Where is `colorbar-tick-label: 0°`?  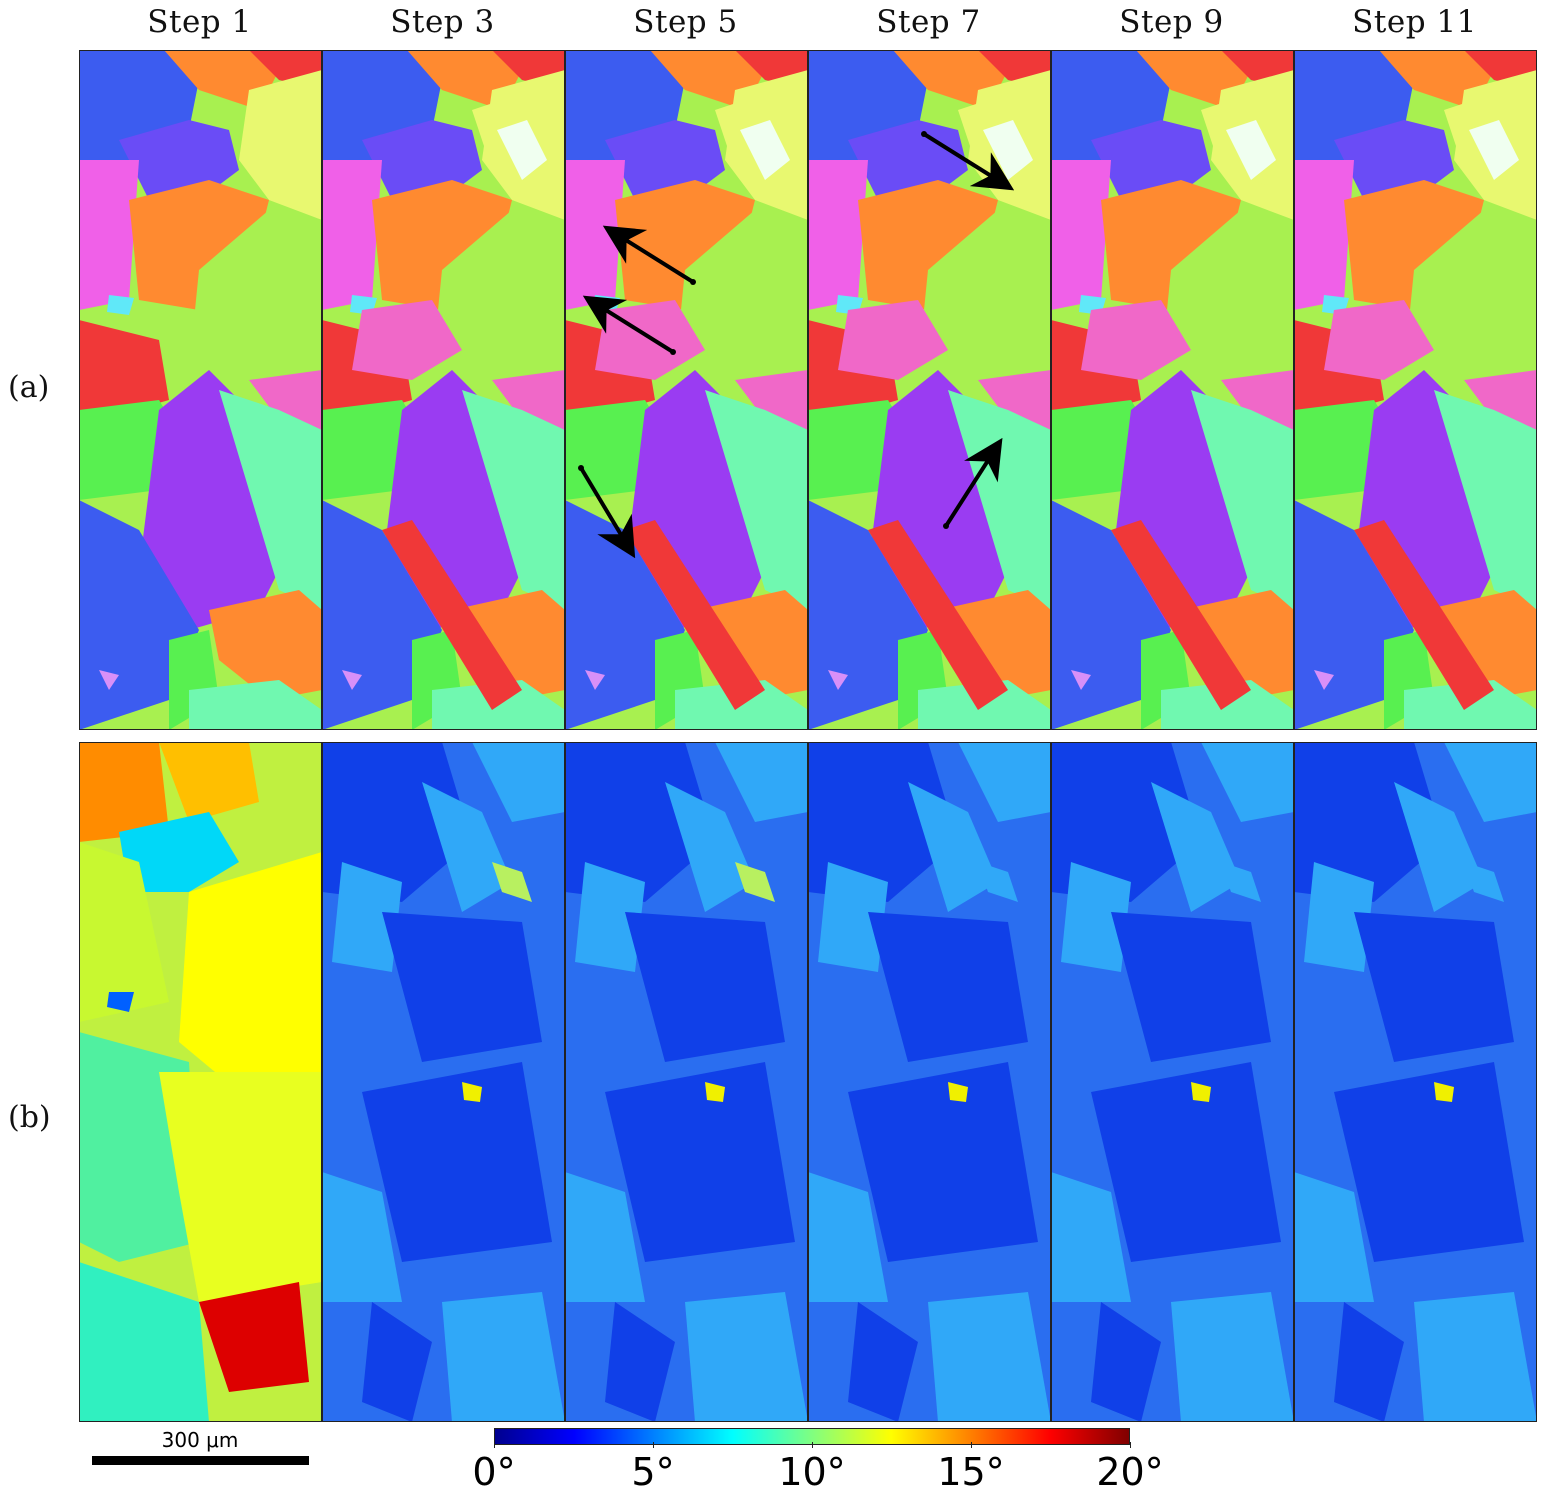 colorbar-tick-label: 0° is located at coordinates (494, 1472).